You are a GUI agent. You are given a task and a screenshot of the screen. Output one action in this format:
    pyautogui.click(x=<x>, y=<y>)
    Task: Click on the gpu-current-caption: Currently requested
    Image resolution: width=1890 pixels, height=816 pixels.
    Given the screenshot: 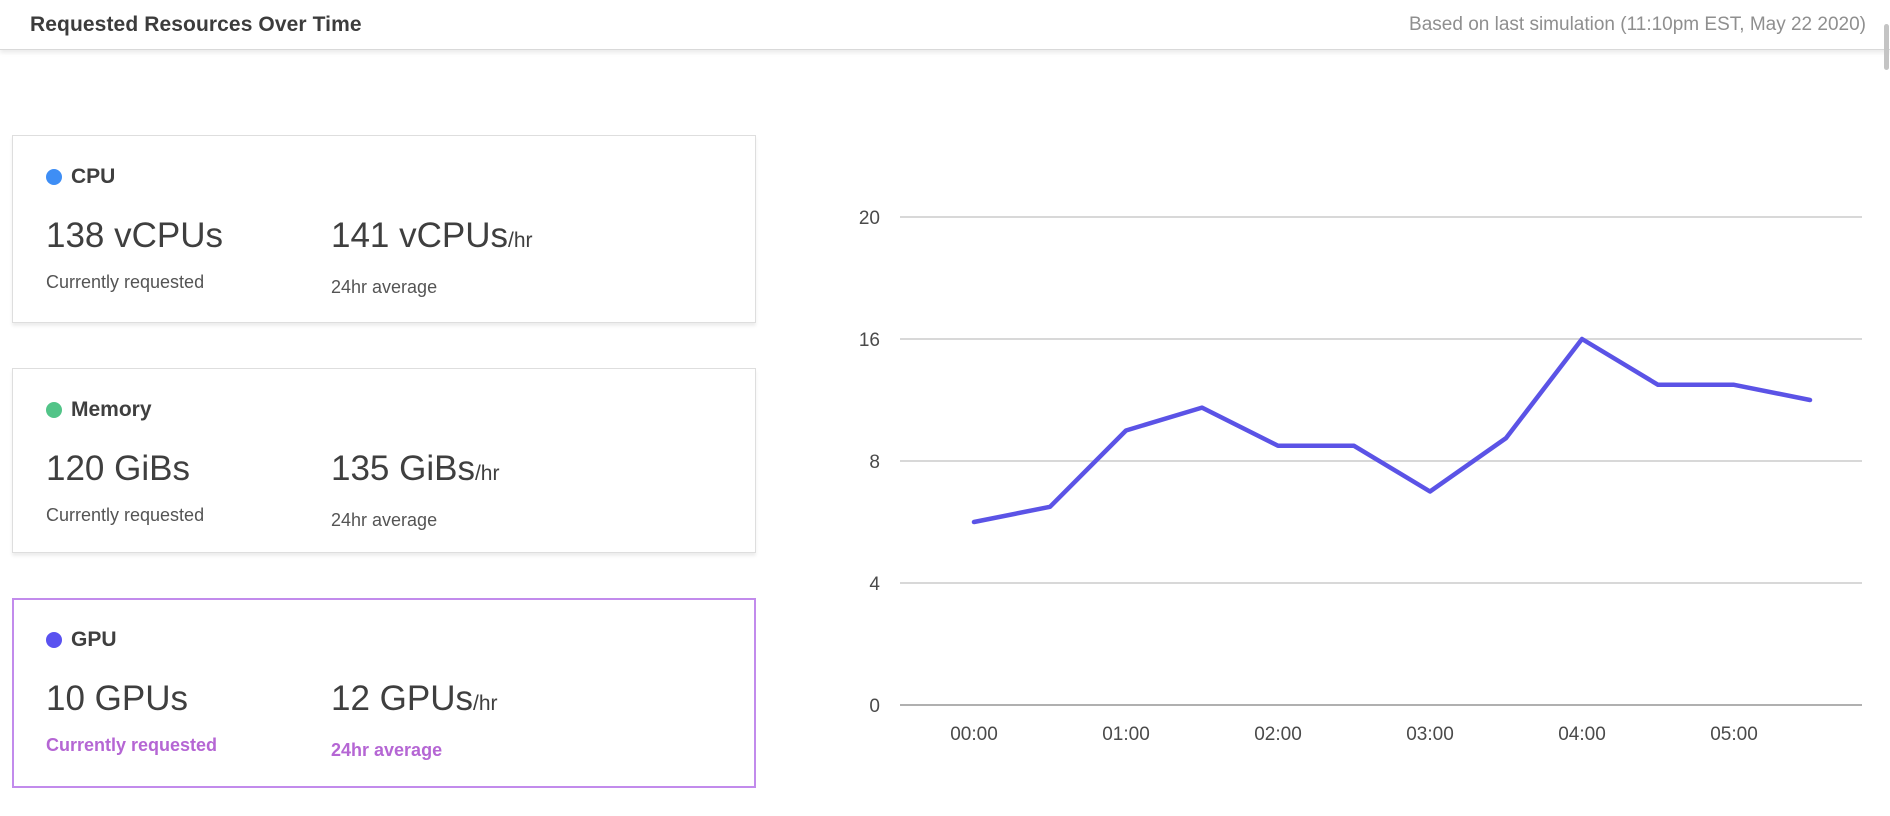 What is the action you would take?
    pyautogui.click(x=132, y=745)
    